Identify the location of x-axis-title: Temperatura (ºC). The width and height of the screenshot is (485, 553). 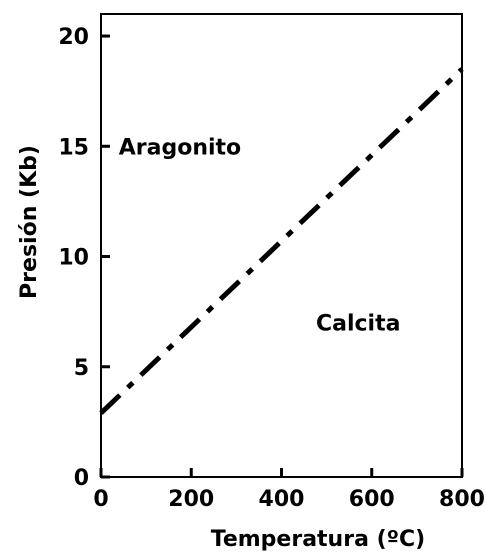
(318, 539).